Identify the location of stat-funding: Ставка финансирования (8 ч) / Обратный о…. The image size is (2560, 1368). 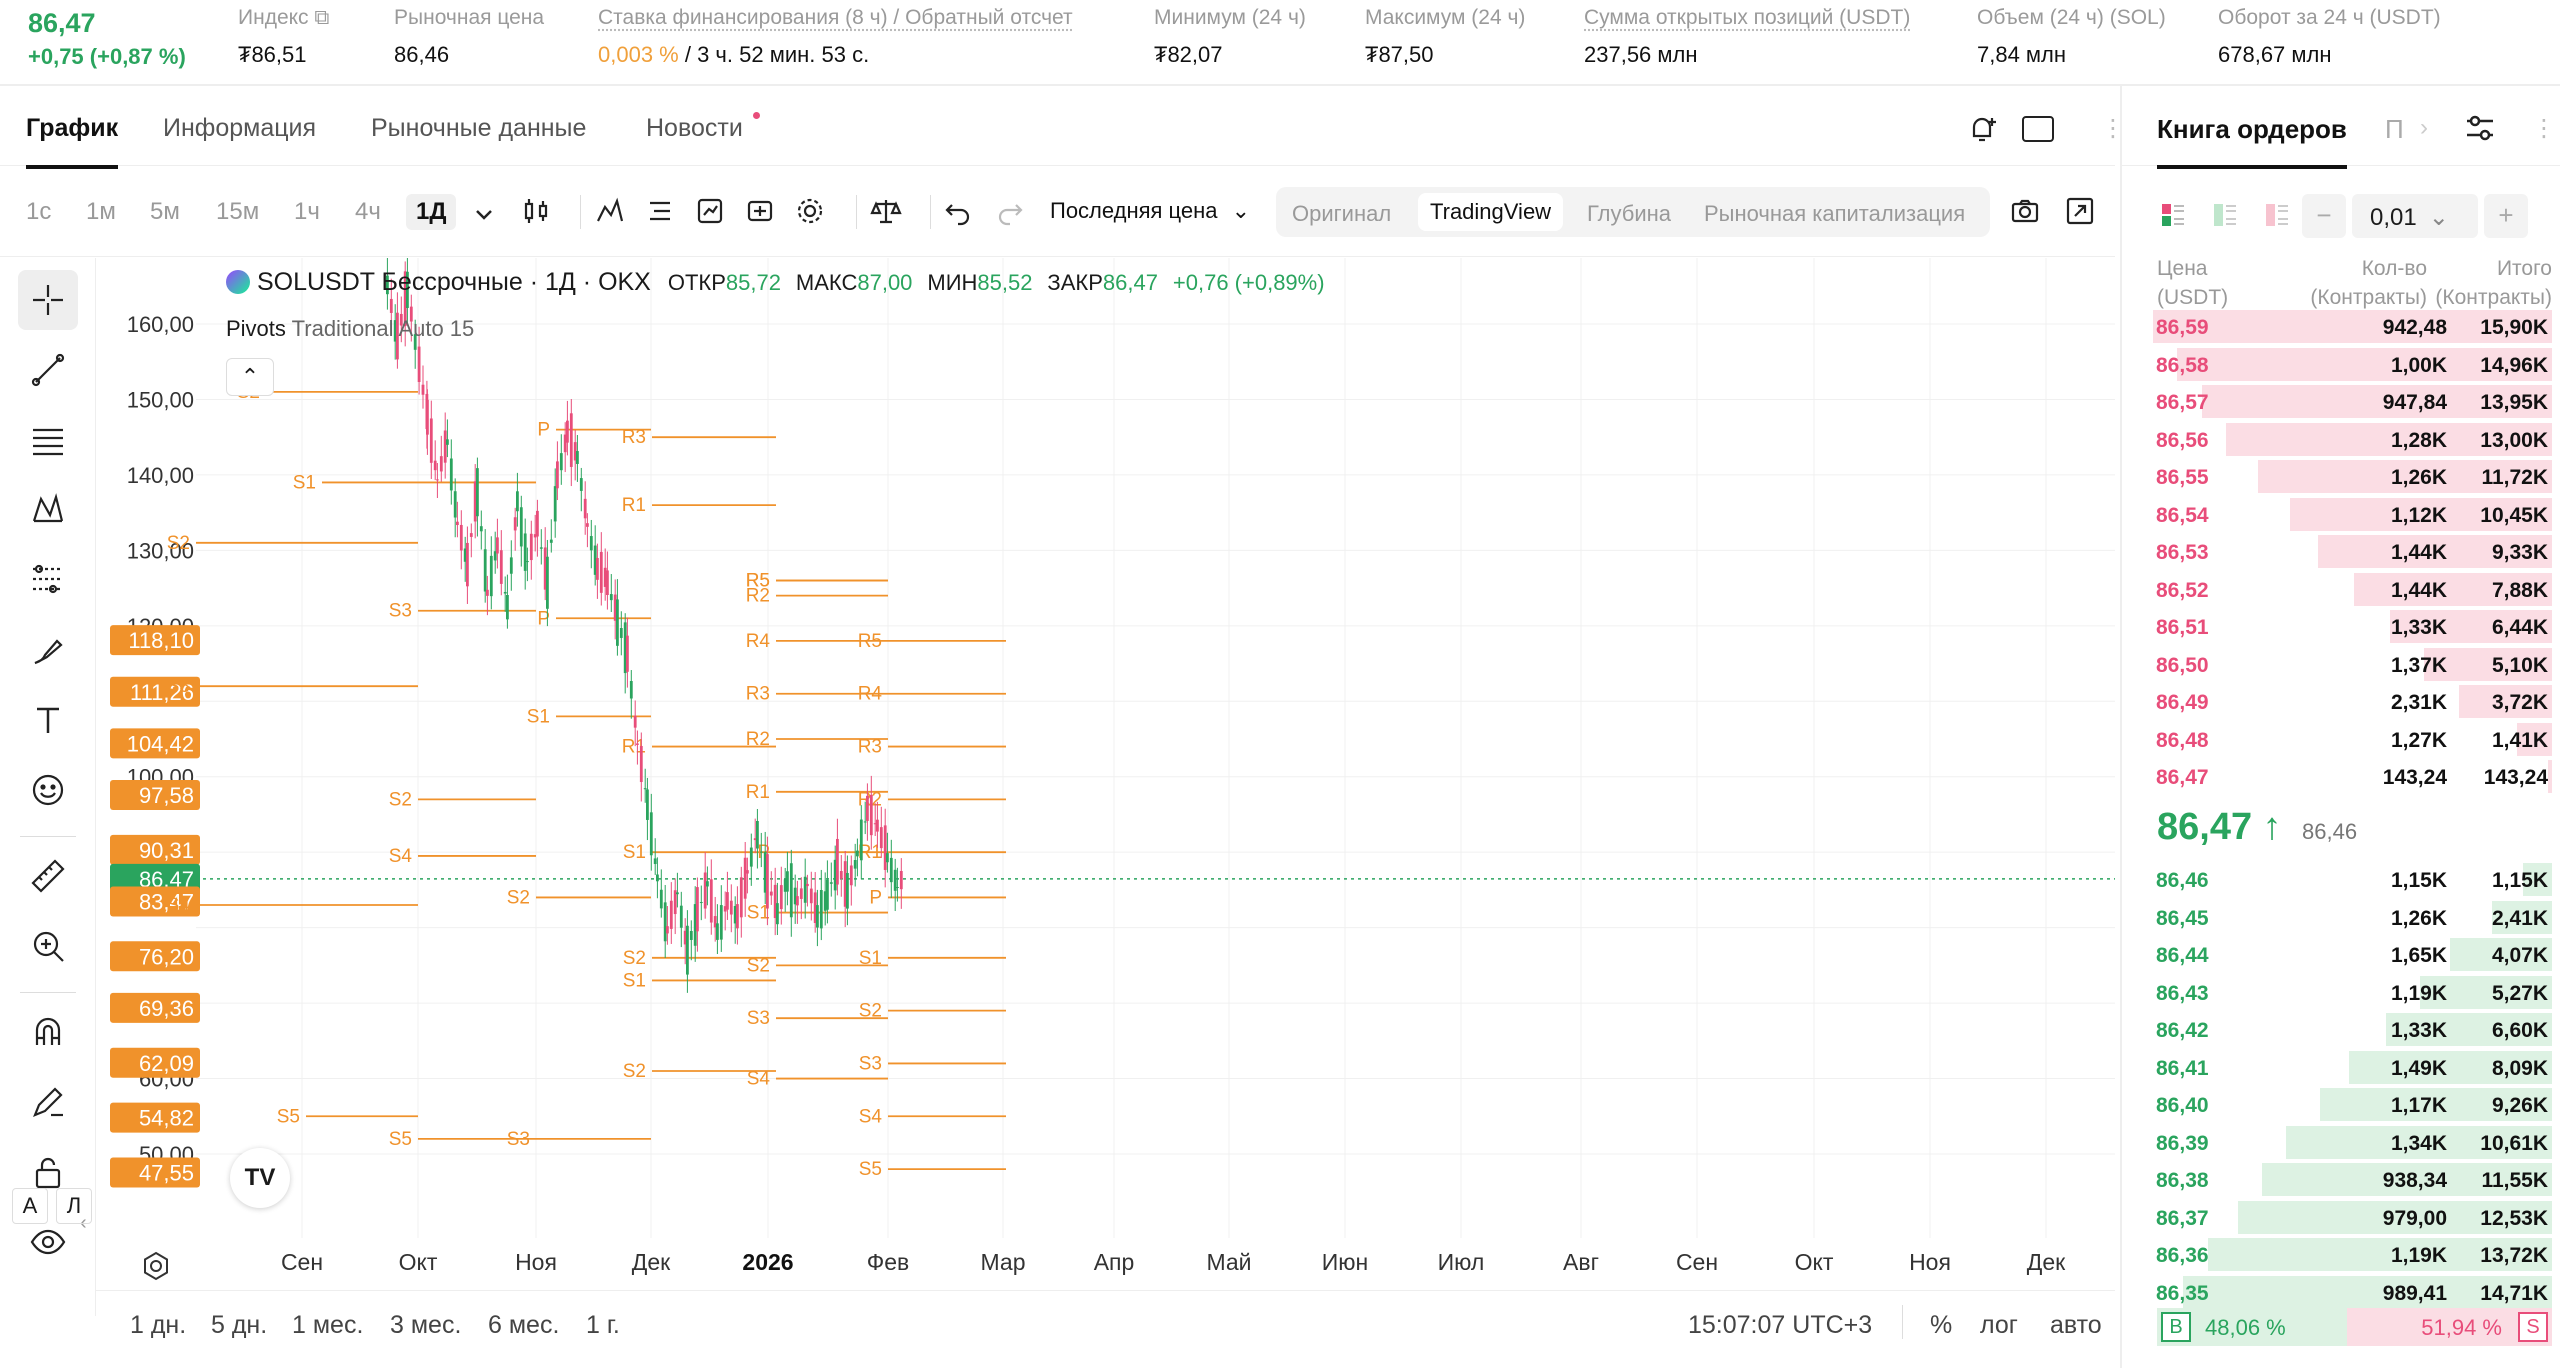
(835, 37).